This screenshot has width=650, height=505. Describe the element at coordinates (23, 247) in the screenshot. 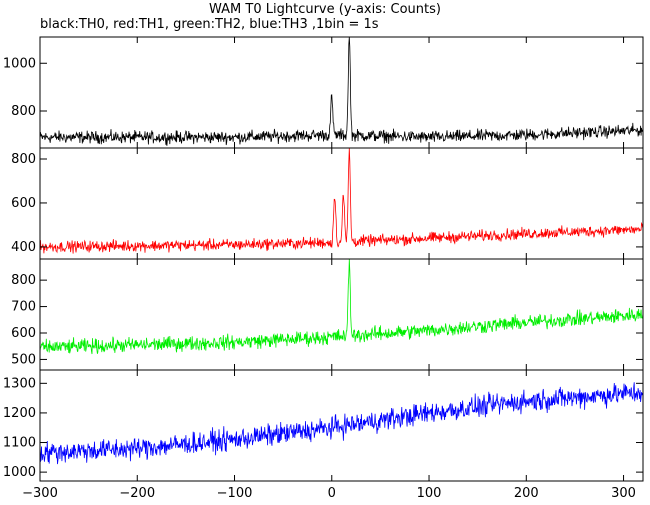

I see `y-tick-label: 400` at that location.